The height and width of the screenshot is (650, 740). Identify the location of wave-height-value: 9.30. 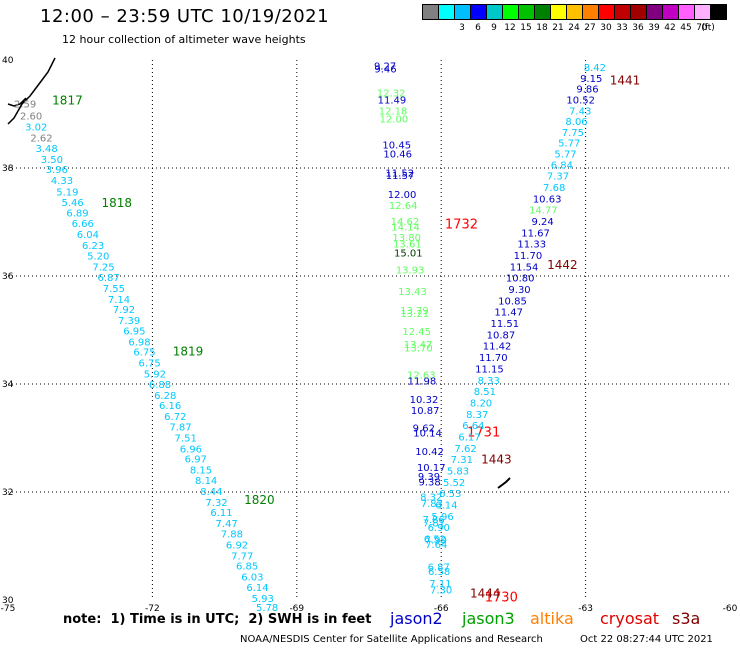
(519, 290).